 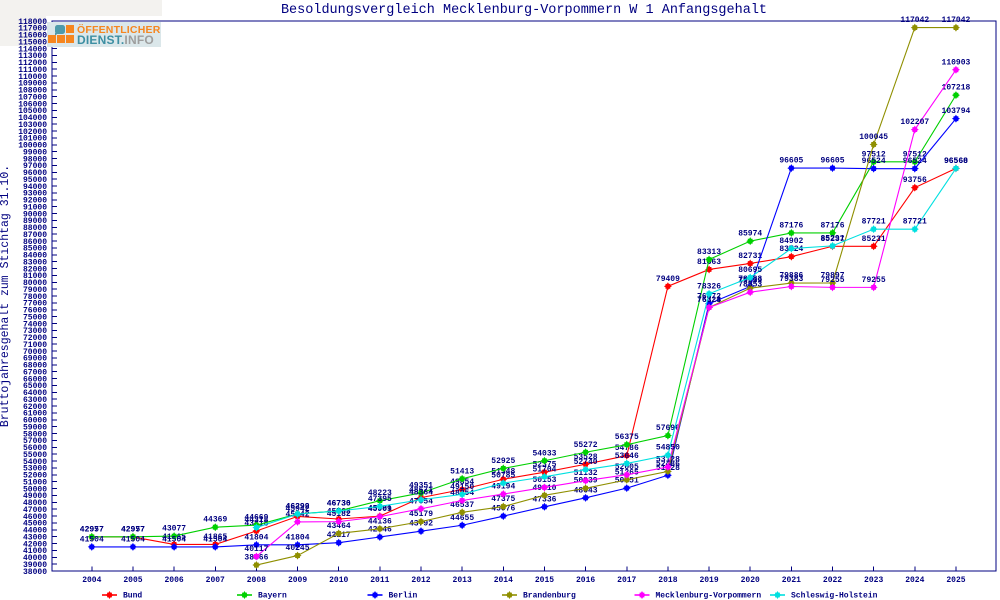 I want to click on svg-text: Schleswig-Holstein, so click(x=834, y=596).